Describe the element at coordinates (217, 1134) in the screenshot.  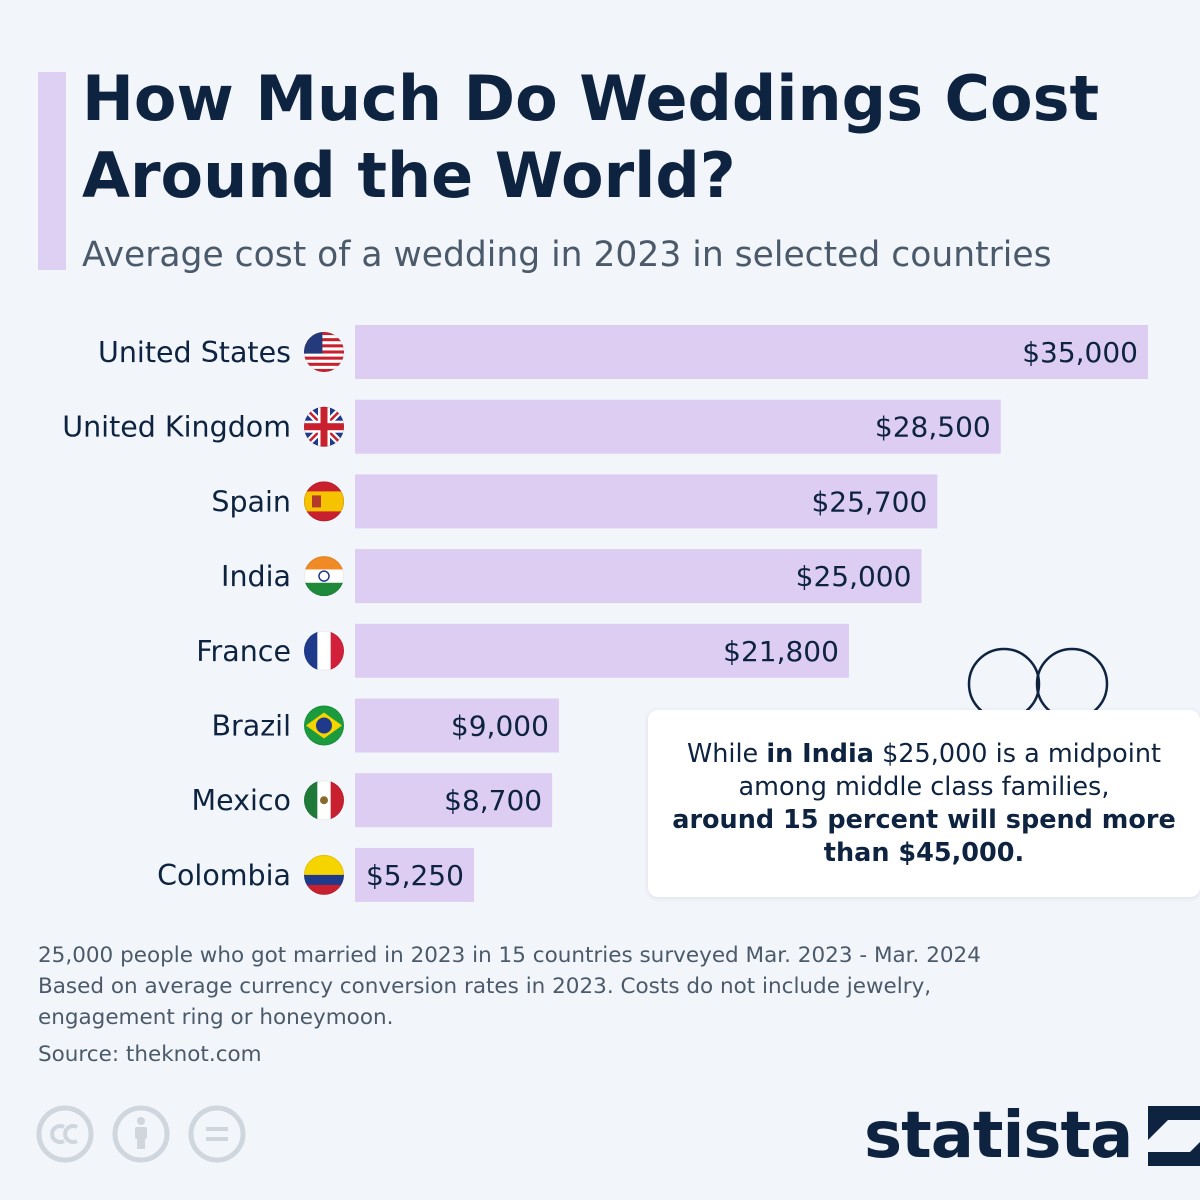
I see `no-derivatives-icon` at that location.